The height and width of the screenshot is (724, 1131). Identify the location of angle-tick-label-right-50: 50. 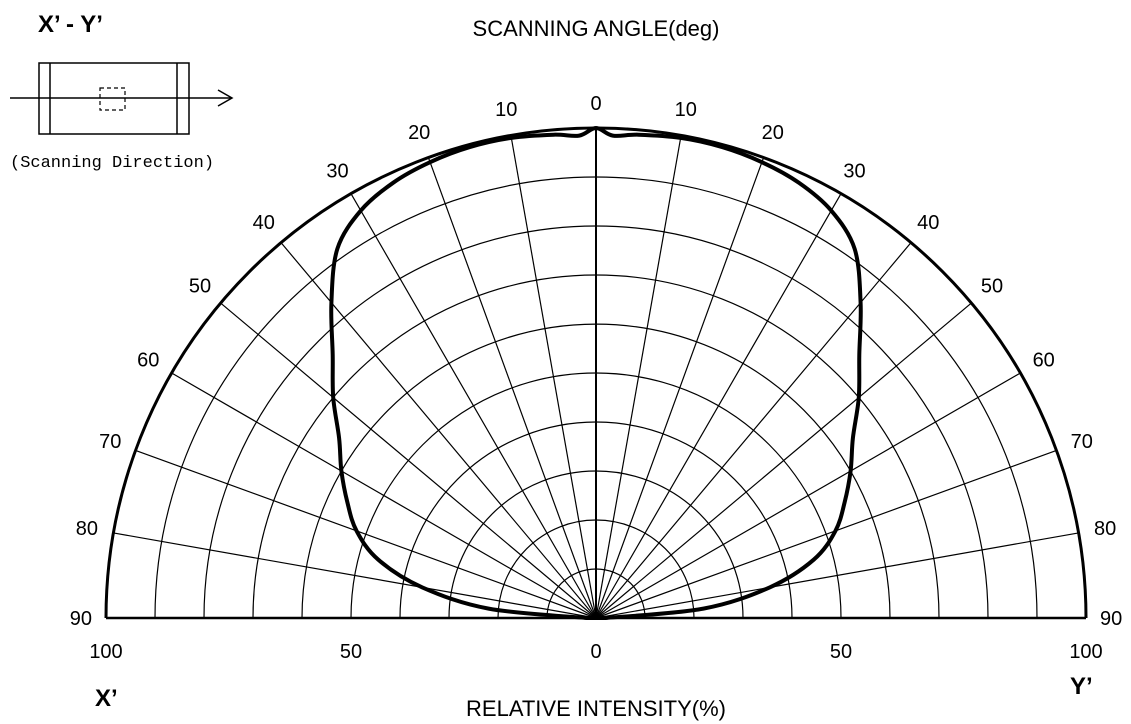
(992, 287).